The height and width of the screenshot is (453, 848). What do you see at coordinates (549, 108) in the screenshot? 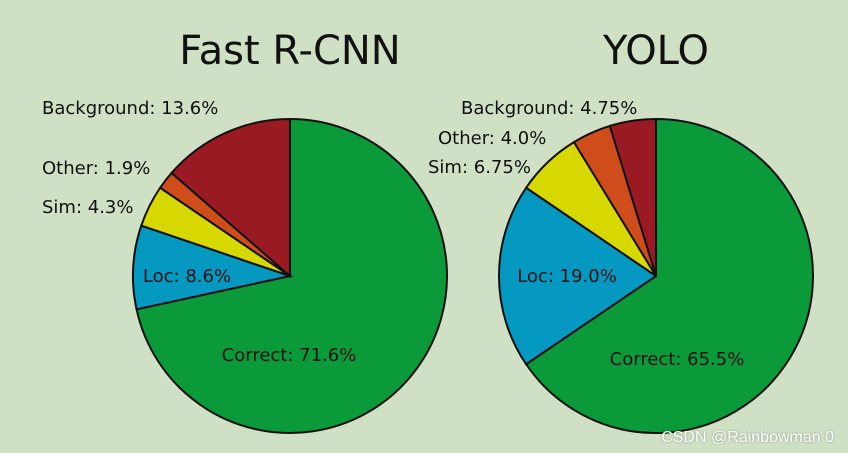
I see `slice-label-background: Background: 4.75%` at bounding box center [549, 108].